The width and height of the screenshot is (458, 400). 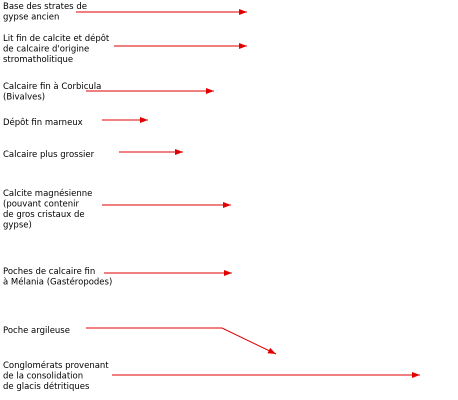 What do you see at coordinates (46, 386) in the screenshot?
I see `label-line: de glacis détritiques` at bounding box center [46, 386].